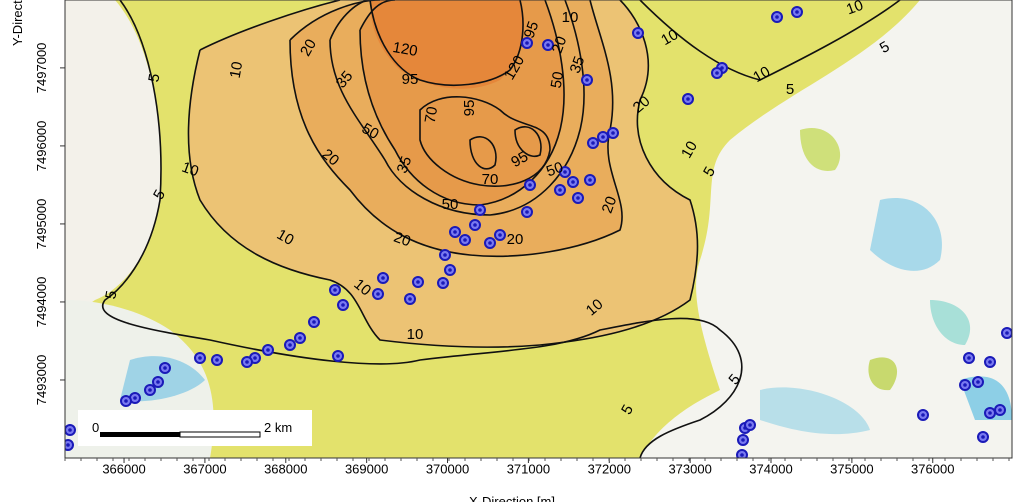 This screenshot has height=502, width=1023. Describe the element at coordinates (113, 165) in the screenshot. I see `basemap-left` at that location.